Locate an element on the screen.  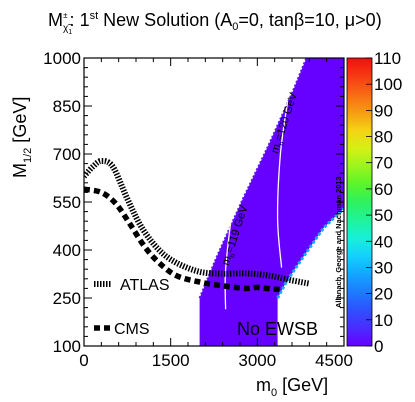
colorbar-tick-label: 40 is located at coordinates (383, 241).